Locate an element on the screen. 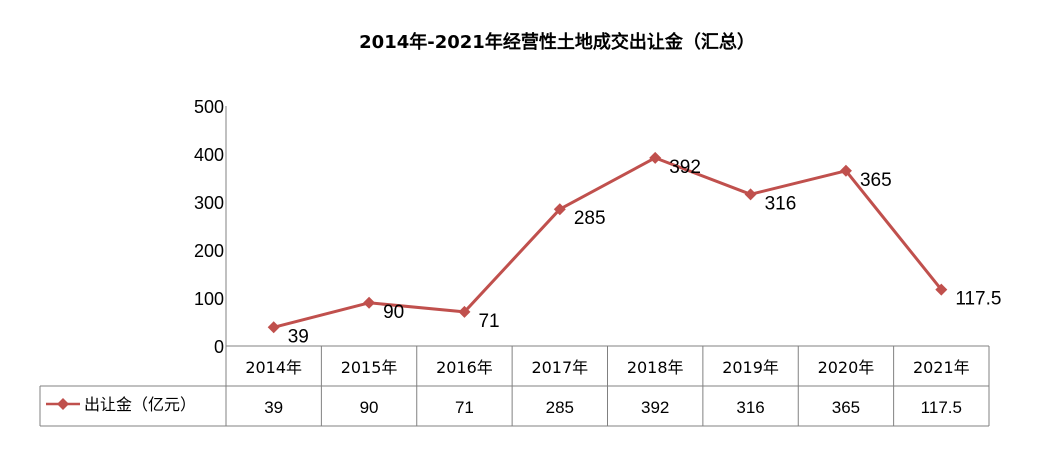 The width and height of the screenshot is (1061, 456). x-category-label: 2014年 is located at coordinates (273, 367).